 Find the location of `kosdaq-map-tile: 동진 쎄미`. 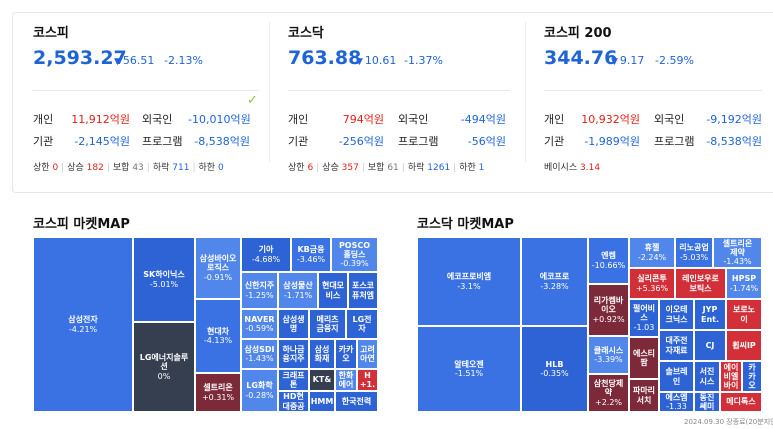

kosdaq-map-tile: 동진 쎄미 is located at coordinates (707, 402).